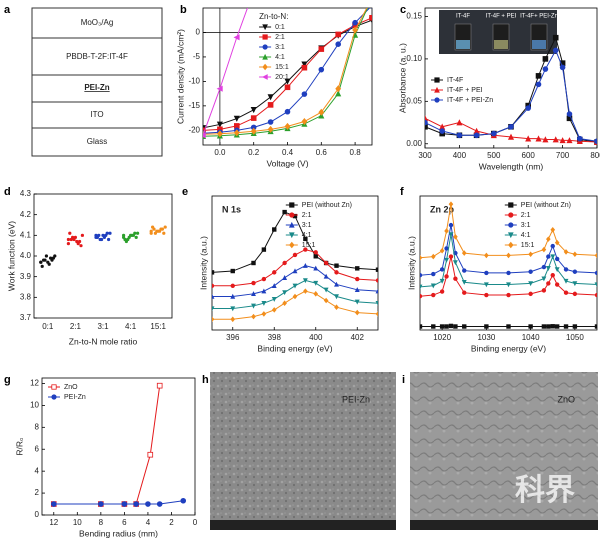 The width and height of the screenshot is (600, 545). What do you see at coordinates (7, 380) in the screenshot?
I see `panel-label: g` at bounding box center [7, 380].